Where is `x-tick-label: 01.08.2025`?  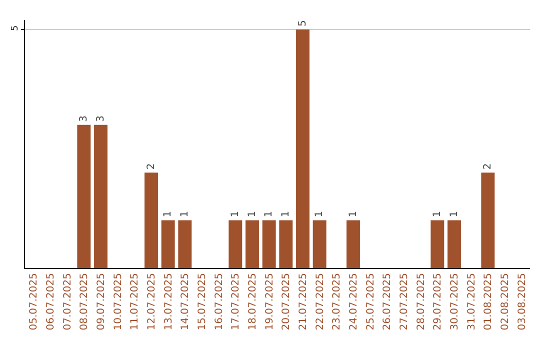 x-tick-label: 01.08.2025 is located at coordinates (488, 301).